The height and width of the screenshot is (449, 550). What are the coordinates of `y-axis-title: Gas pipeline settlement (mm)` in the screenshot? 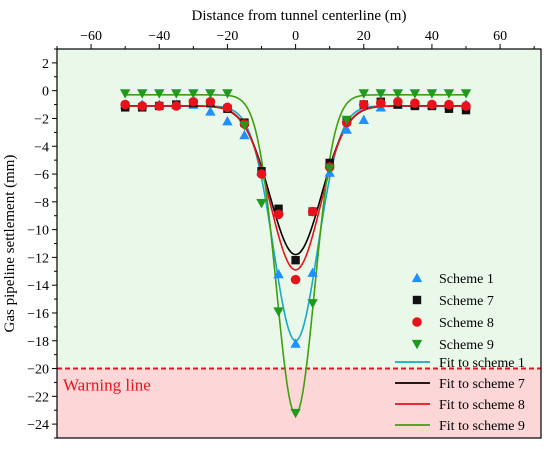 It's located at (10, 244).